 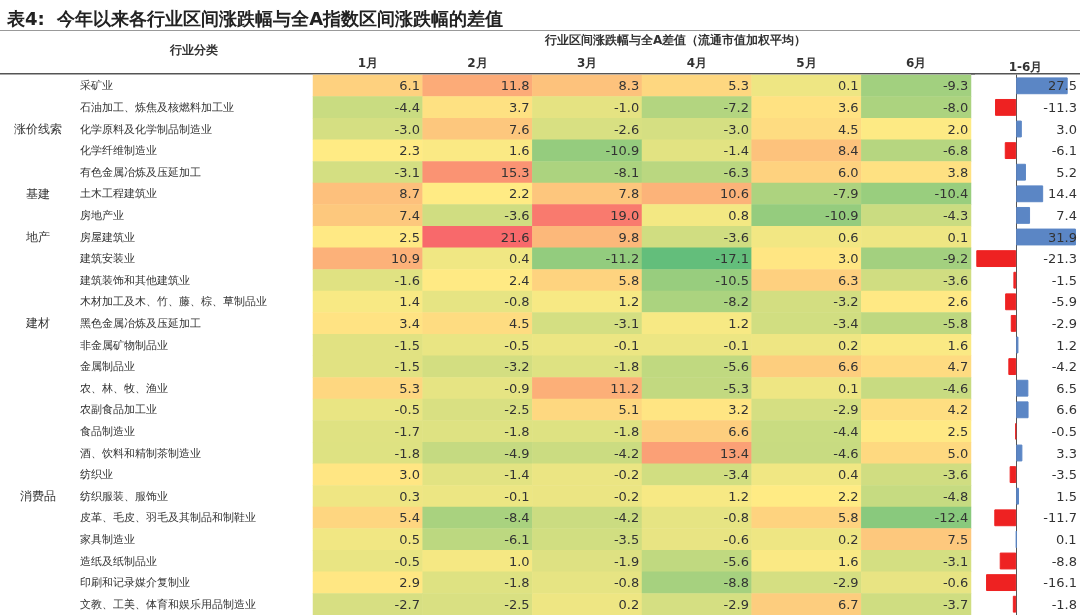 I want to click on data-label: 5.3, so click(x=409, y=388).